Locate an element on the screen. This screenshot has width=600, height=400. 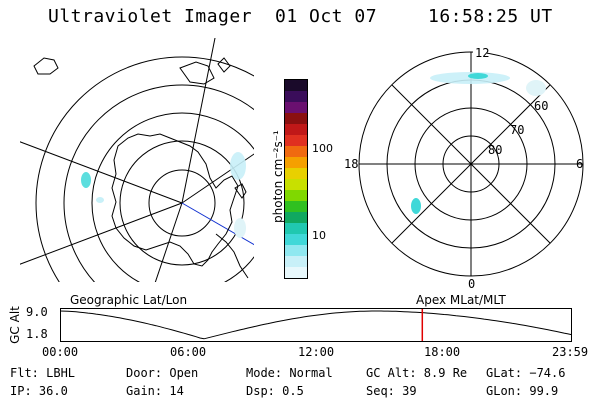
colorbar-unit-label: photon cm⁻²s⁻¹ is located at coordinates (278, 176).